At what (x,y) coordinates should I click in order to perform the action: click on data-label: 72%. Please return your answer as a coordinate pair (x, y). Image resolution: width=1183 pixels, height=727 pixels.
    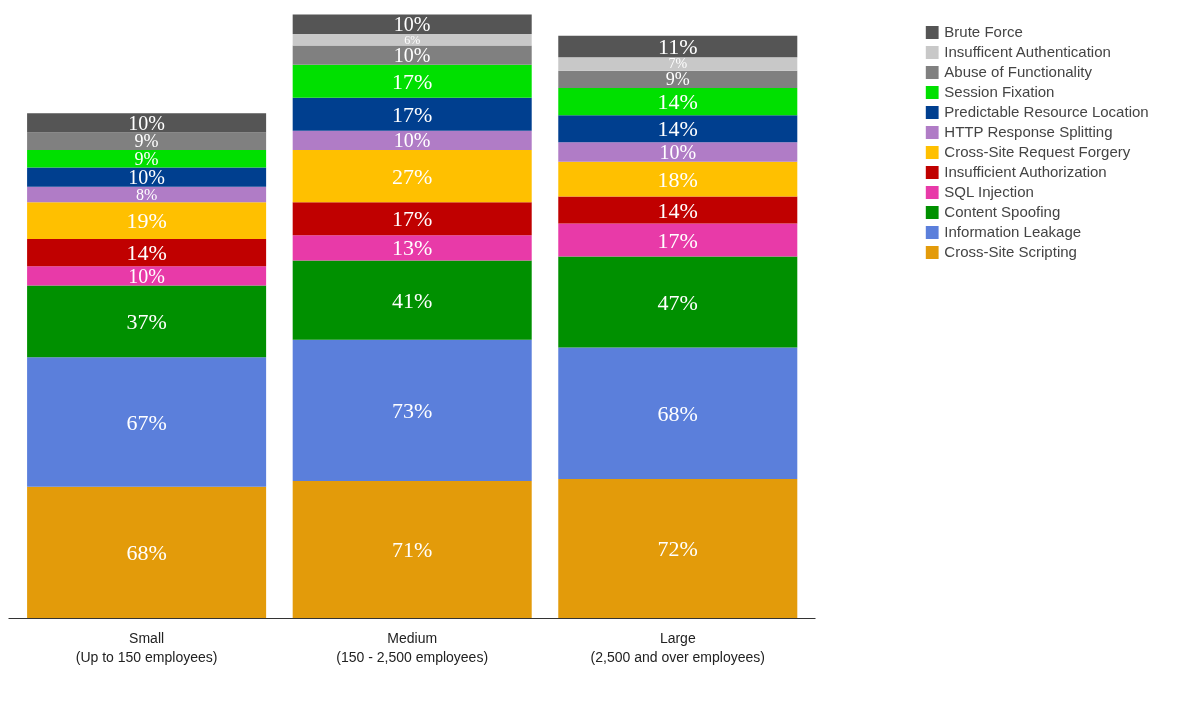
    Looking at the image, I should click on (677, 549).